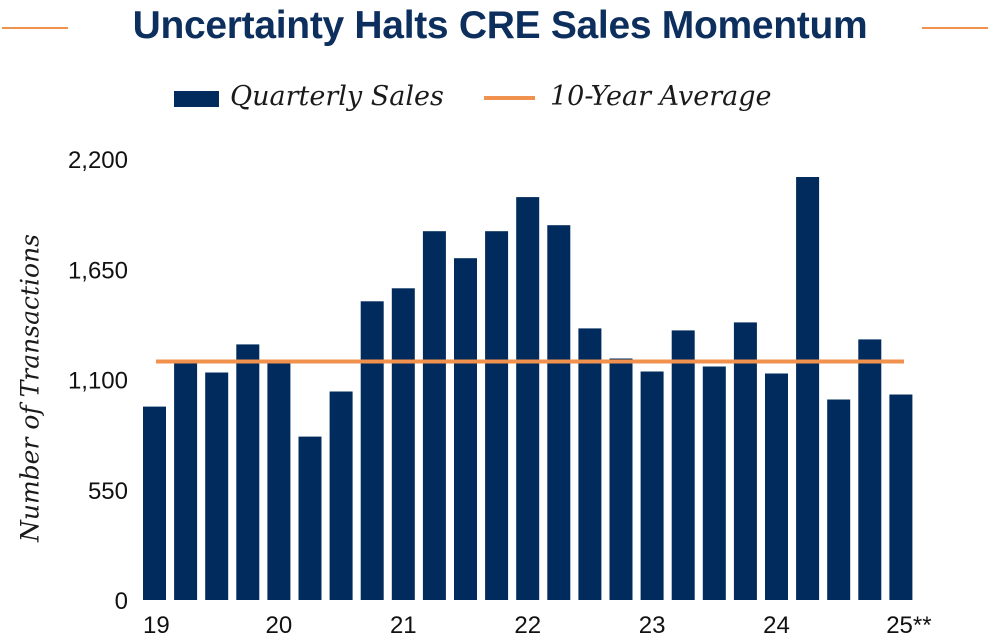 This screenshot has width=1000, height=644. Describe the element at coordinates (279, 625) in the screenshot. I see `x-tick-label: 20` at that location.